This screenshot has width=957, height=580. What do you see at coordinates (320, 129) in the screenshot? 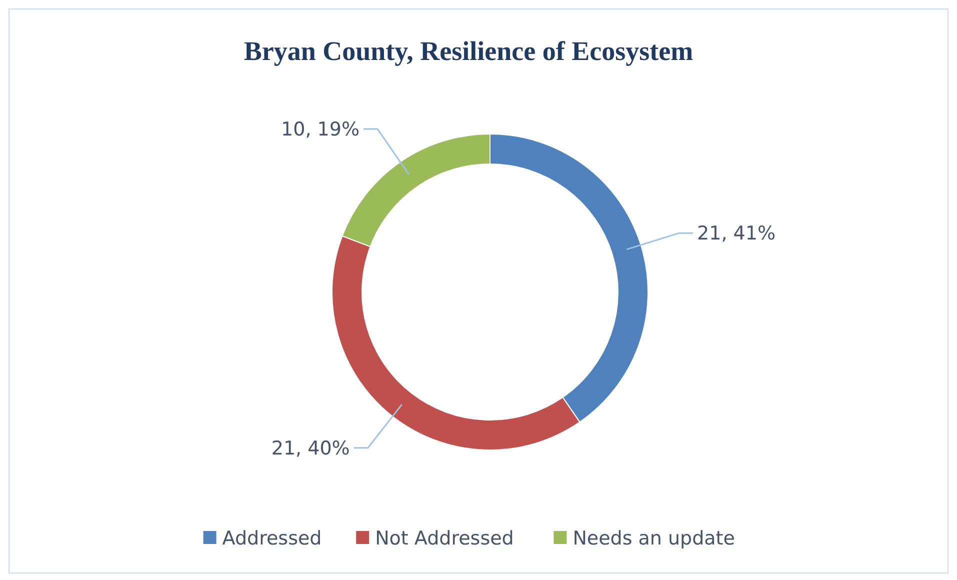
I see `data-label: 10, 19%` at bounding box center [320, 129].